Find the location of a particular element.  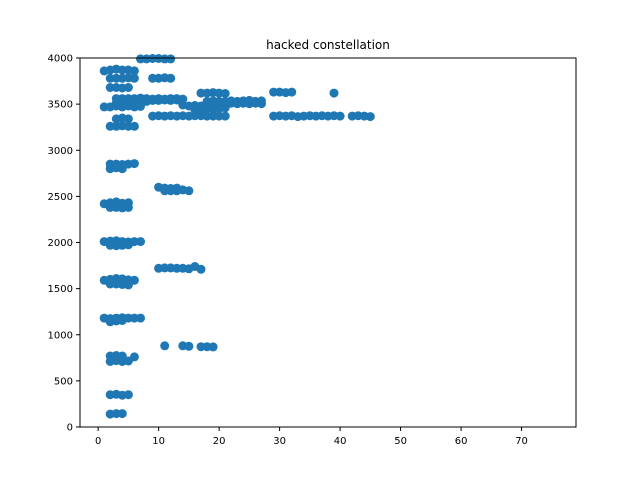

y-tick-label: 500 is located at coordinates (63, 381).